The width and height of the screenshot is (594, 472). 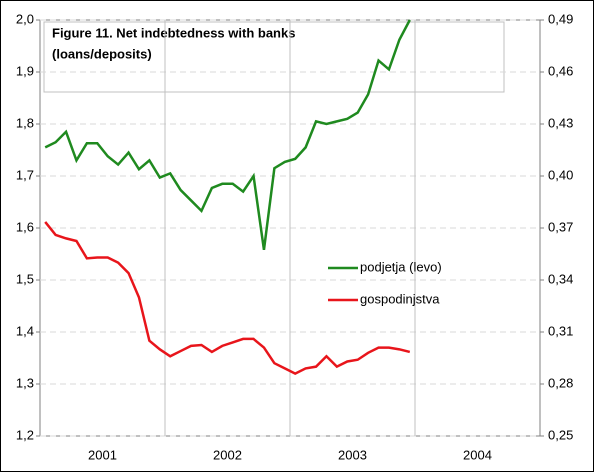 I want to click on y-tick-label: 1,4, so click(x=25, y=330).